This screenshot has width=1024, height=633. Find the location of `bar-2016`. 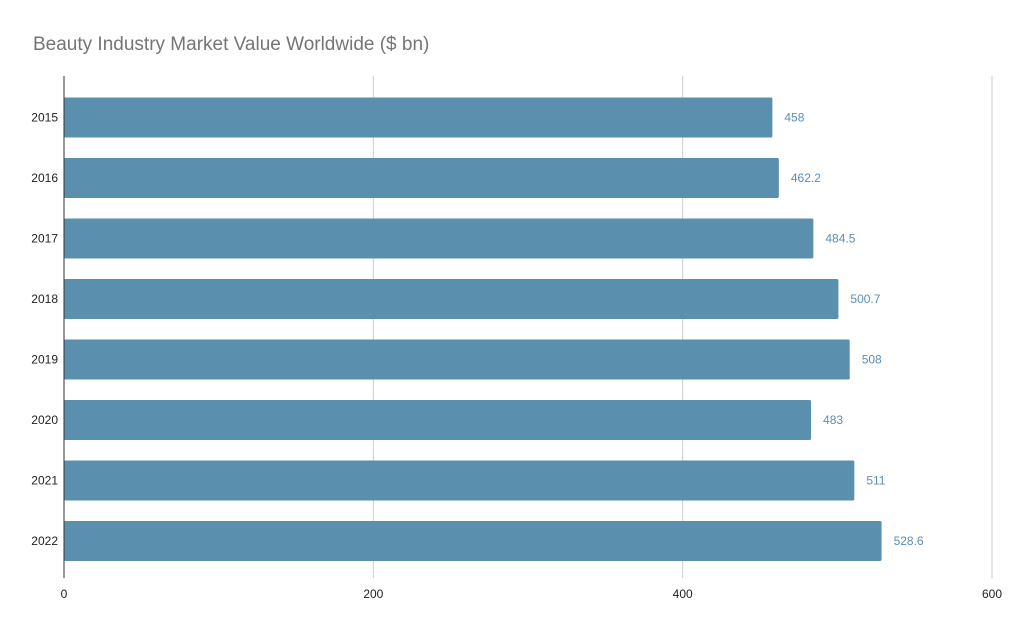

bar-2016 is located at coordinates (421, 178).